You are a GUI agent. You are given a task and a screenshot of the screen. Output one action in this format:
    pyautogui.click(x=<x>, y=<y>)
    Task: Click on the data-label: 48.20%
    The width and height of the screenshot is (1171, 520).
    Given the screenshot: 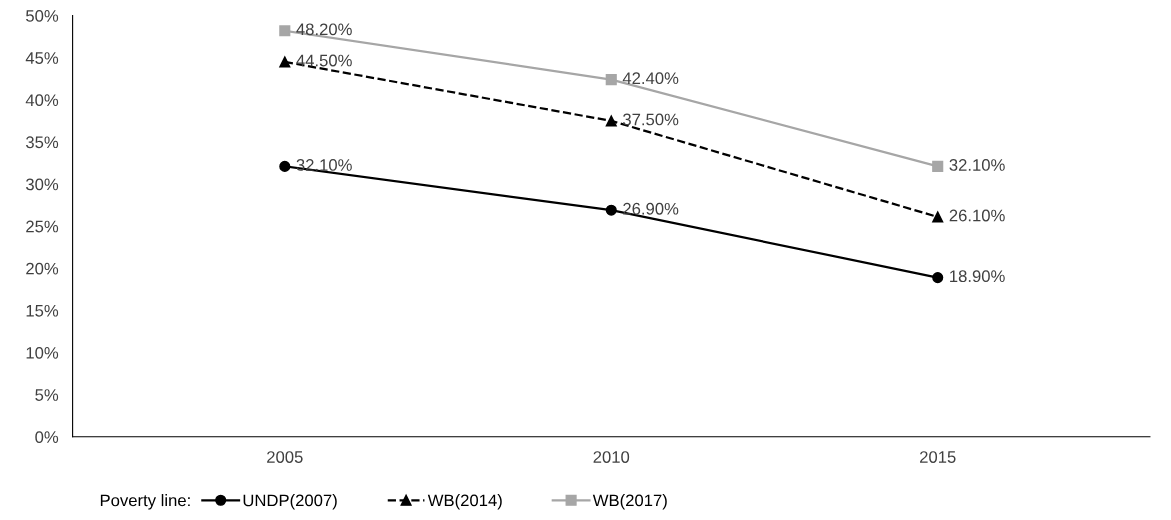 What is the action you would take?
    pyautogui.click(x=324, y=29)
    